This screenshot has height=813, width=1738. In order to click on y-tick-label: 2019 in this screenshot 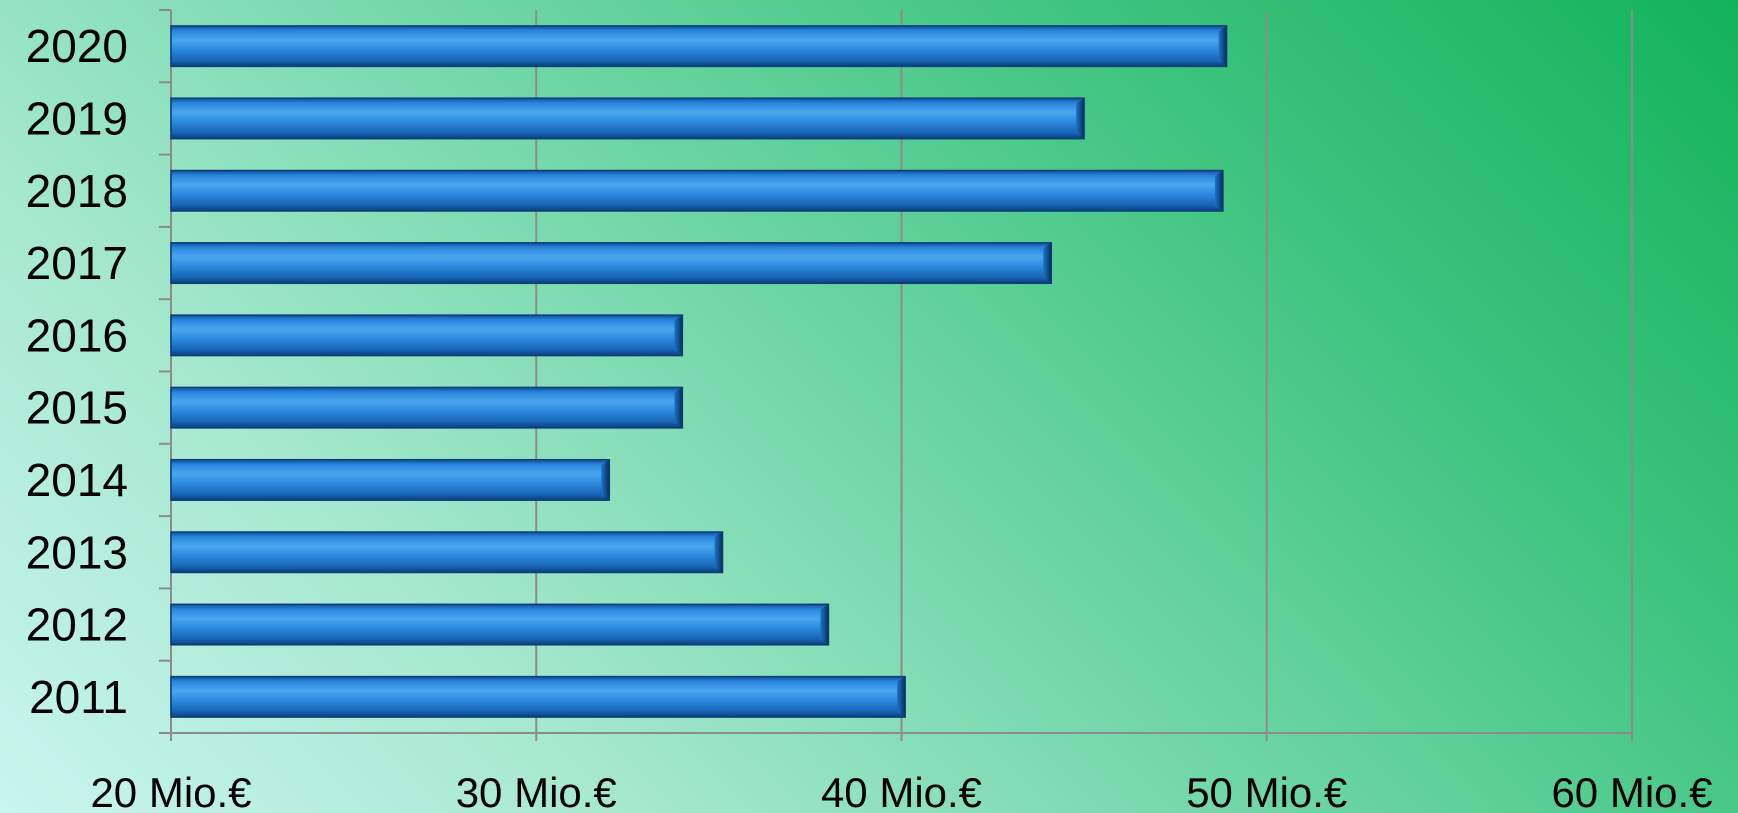, I will do `click(77, 118)`.